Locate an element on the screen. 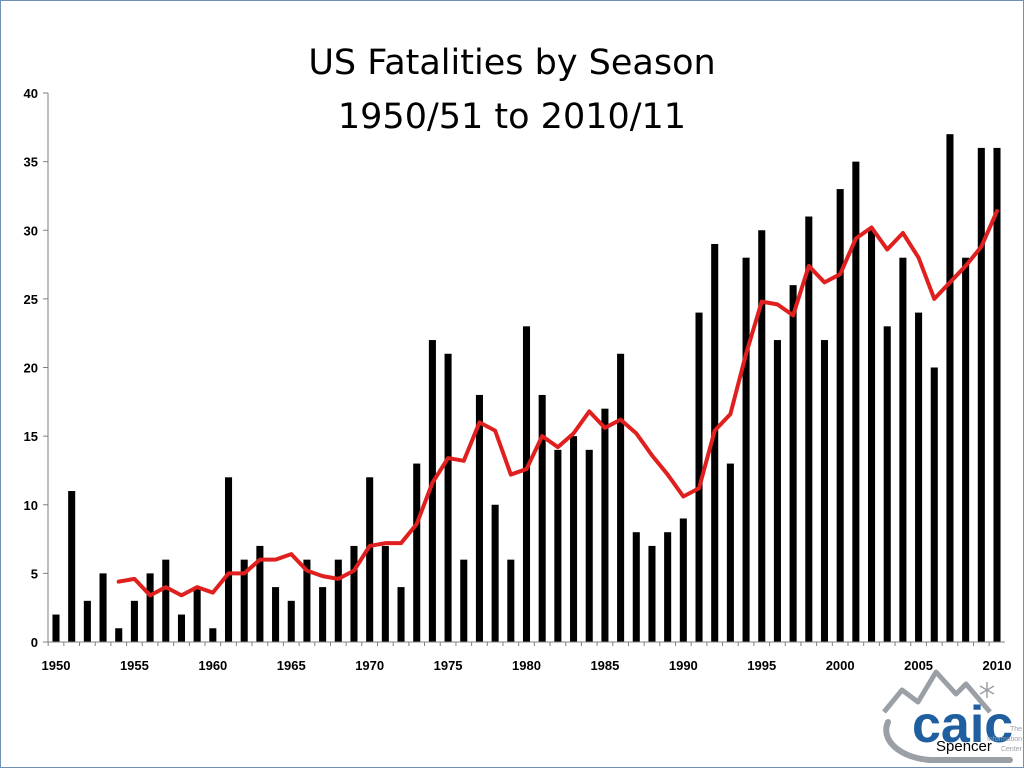 This screenshot has height=768, width=1024. bar-1958 is located at coordinates (181, 628).